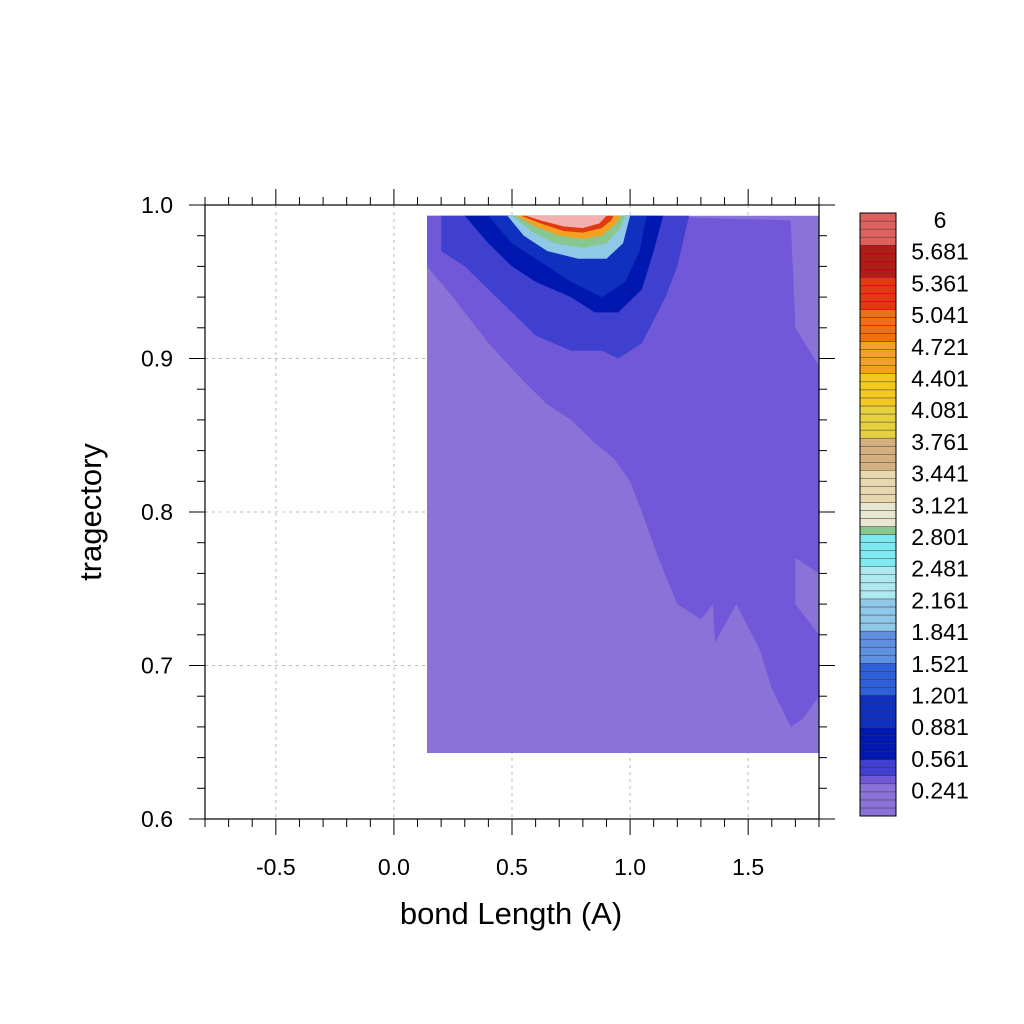 Image resolution: width=1024 pixels, height=1024 pixels. What do you see at coordinates (157, 666) in the screenshot?
I see `y-tick-label: 0.7` at bounding box center [157, 666].